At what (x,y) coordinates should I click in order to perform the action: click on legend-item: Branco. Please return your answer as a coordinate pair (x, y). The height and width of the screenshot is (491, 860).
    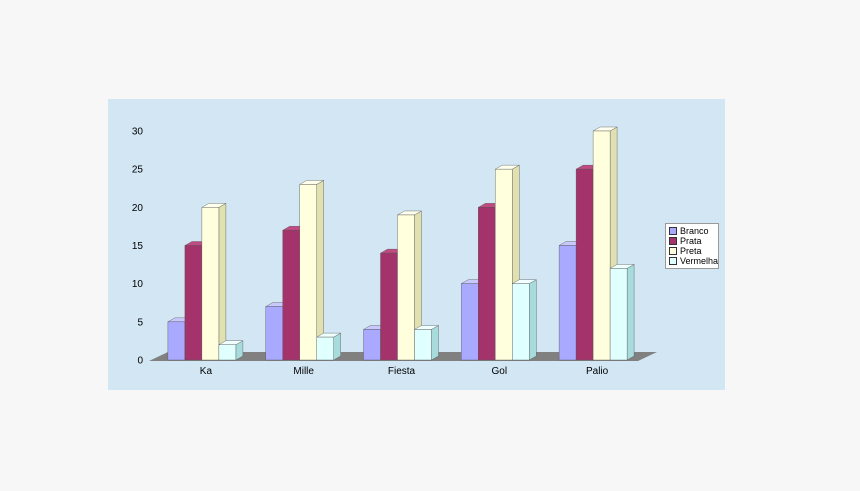
    Looking at the image, I should click on (693, 231).